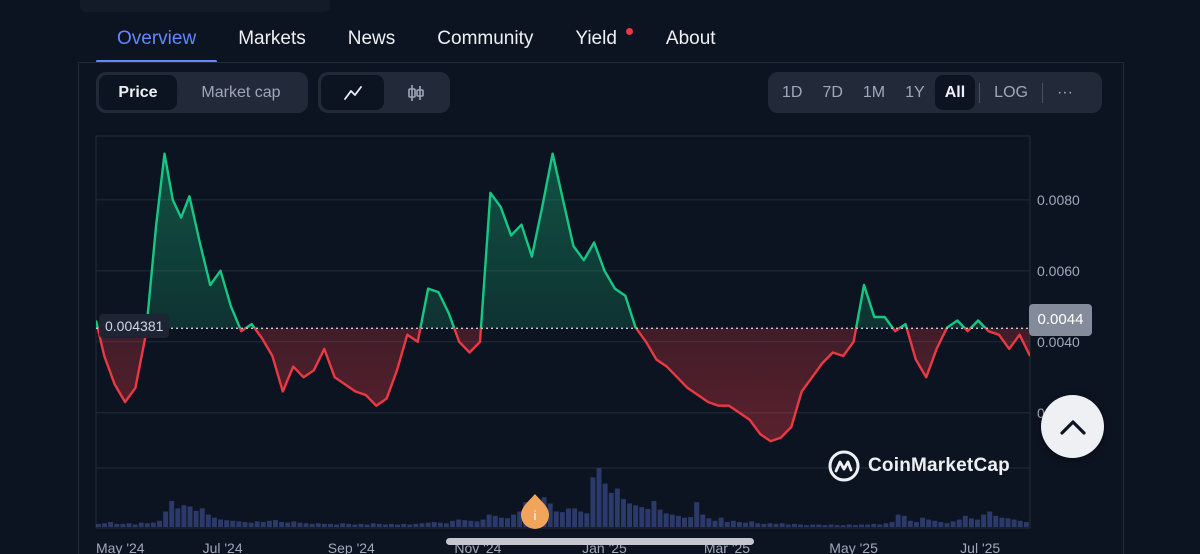  I want to click on x-tick-label: May '24, so click(120, 547).